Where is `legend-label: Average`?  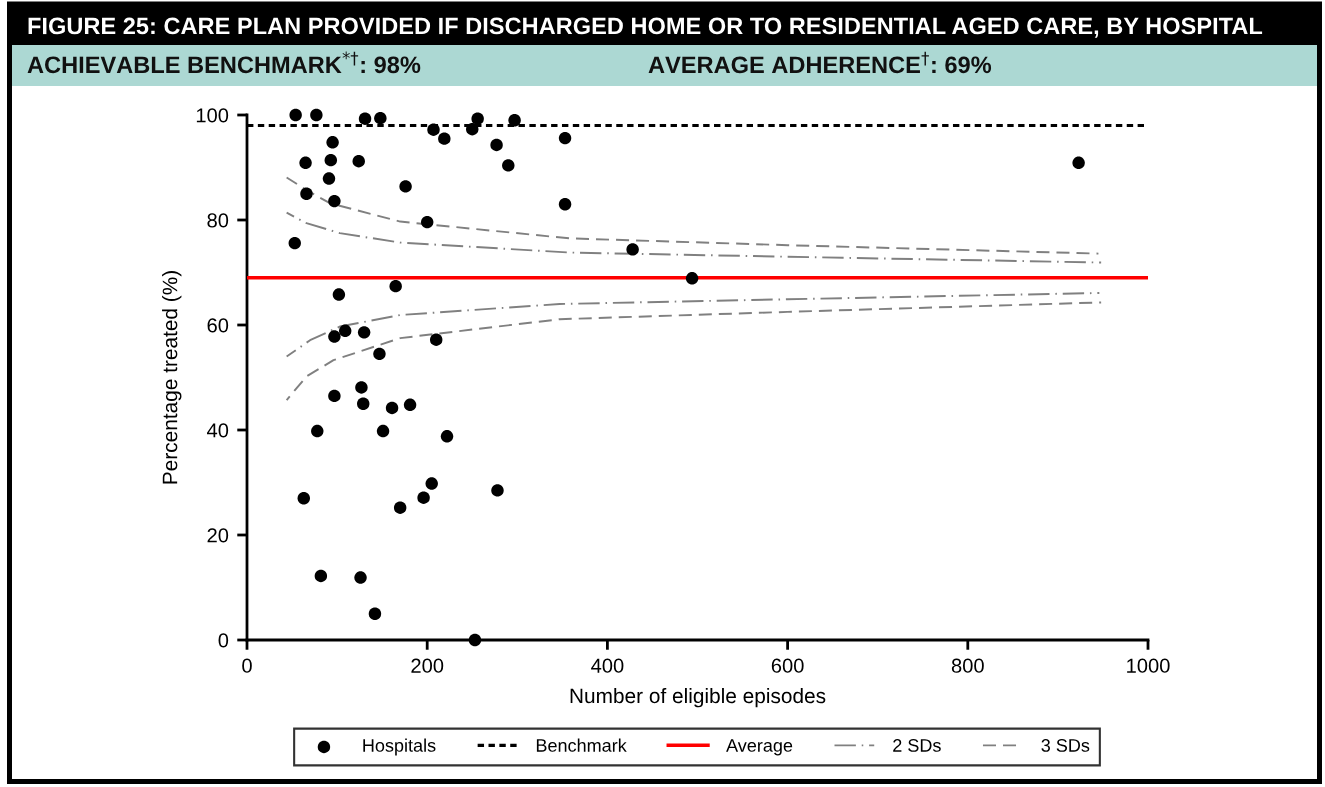
legend-label: Average is located at coordinates (759, 747).